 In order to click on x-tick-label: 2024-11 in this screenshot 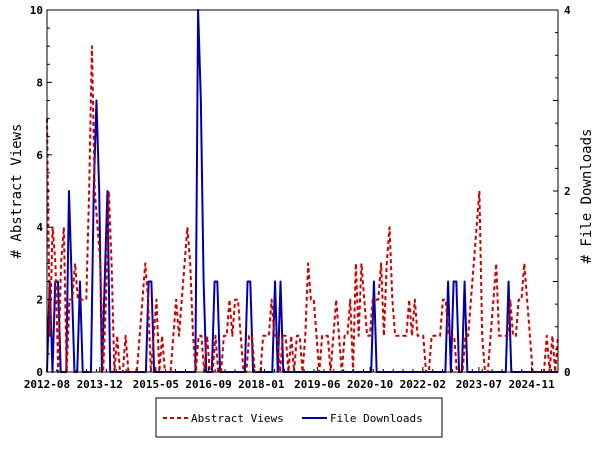, I will do `click(531, 384)`.